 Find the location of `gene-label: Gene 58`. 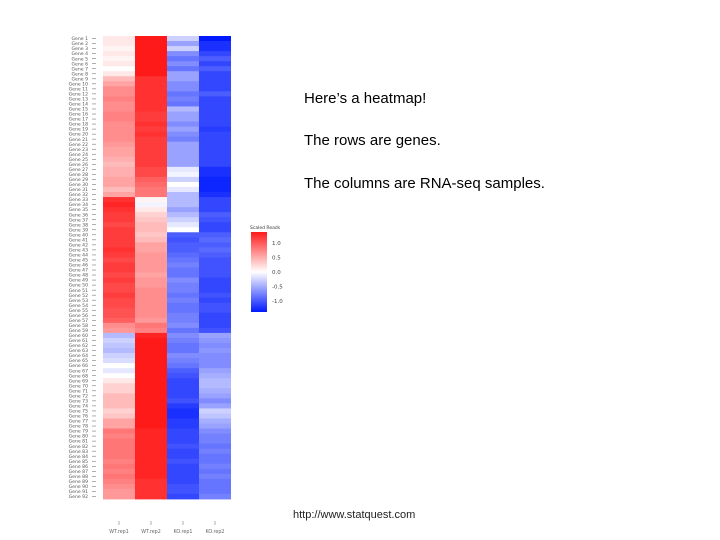

gene-label: Gene 58 is located at coordinates (79, 326).